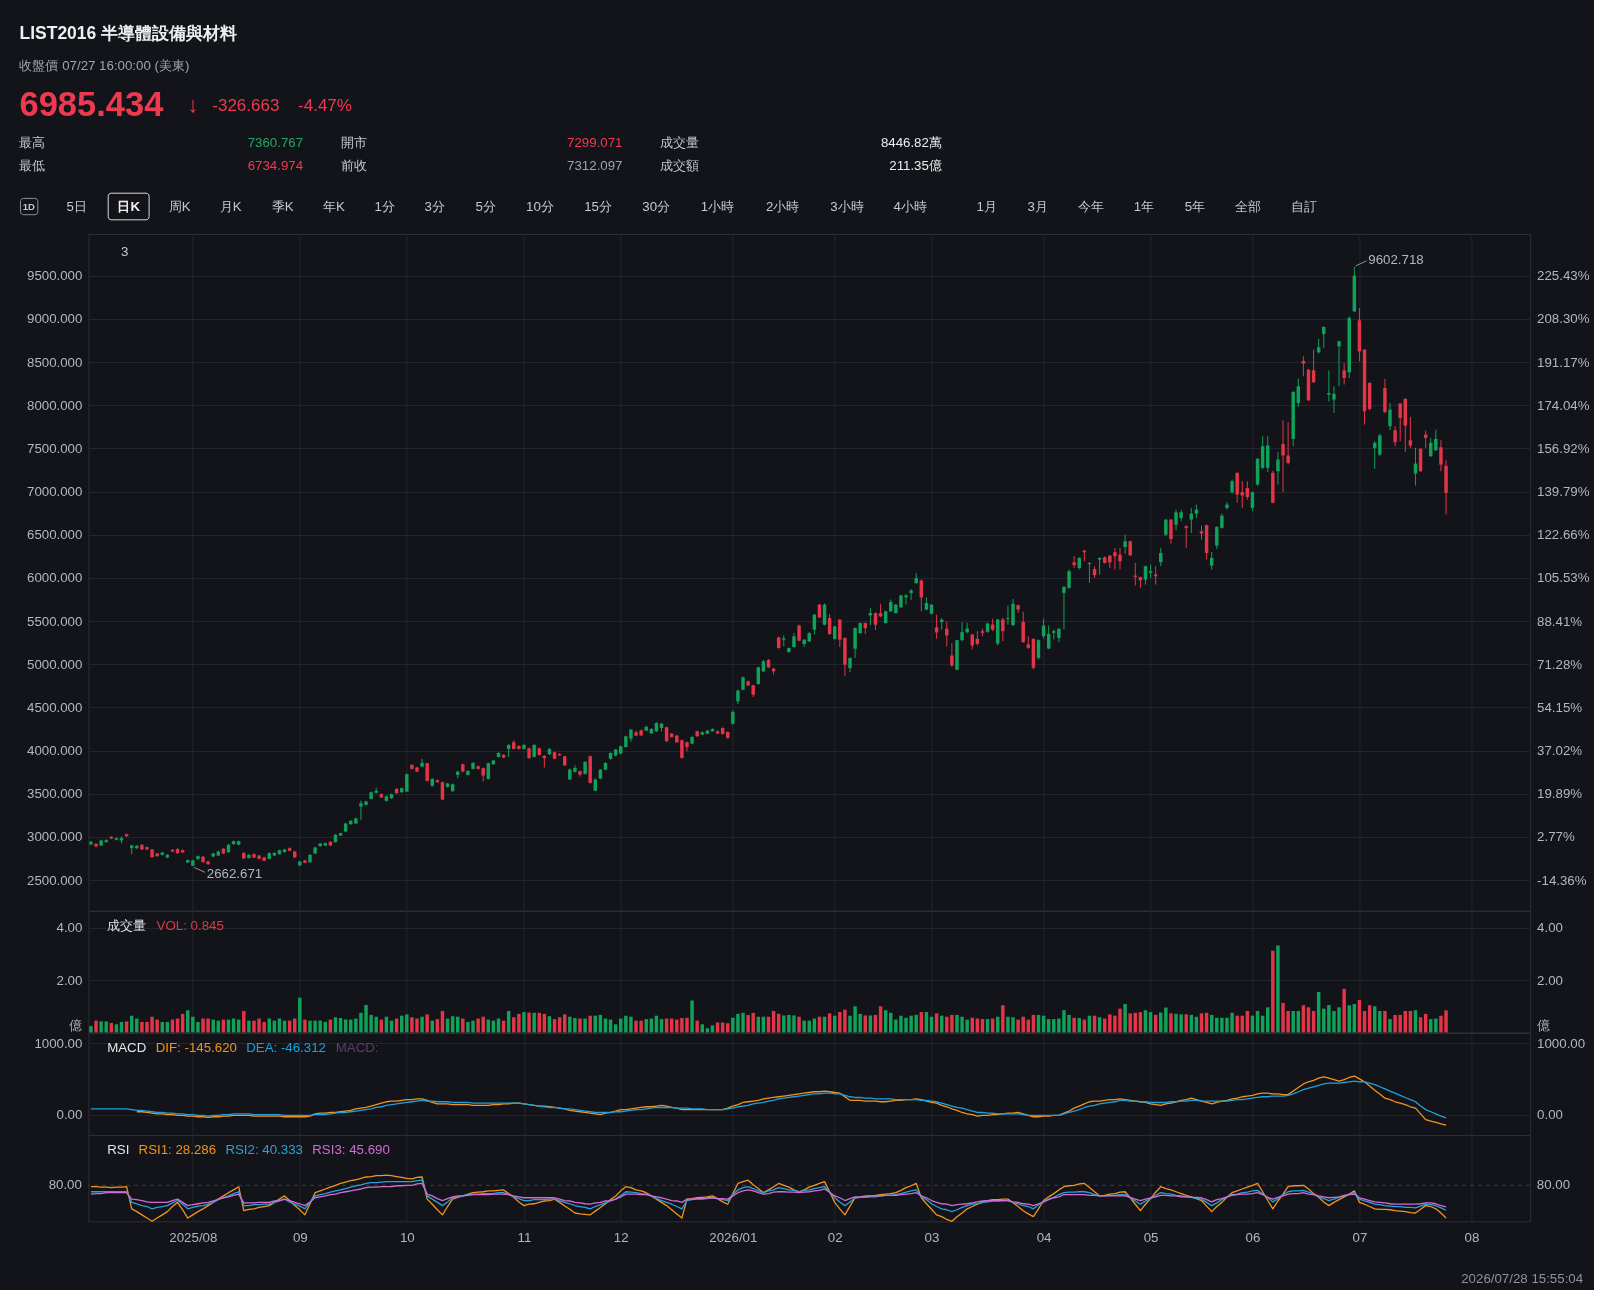 This screenshot has height=1308, width=1600. I want to click on text: 10分, so click(540, 206).